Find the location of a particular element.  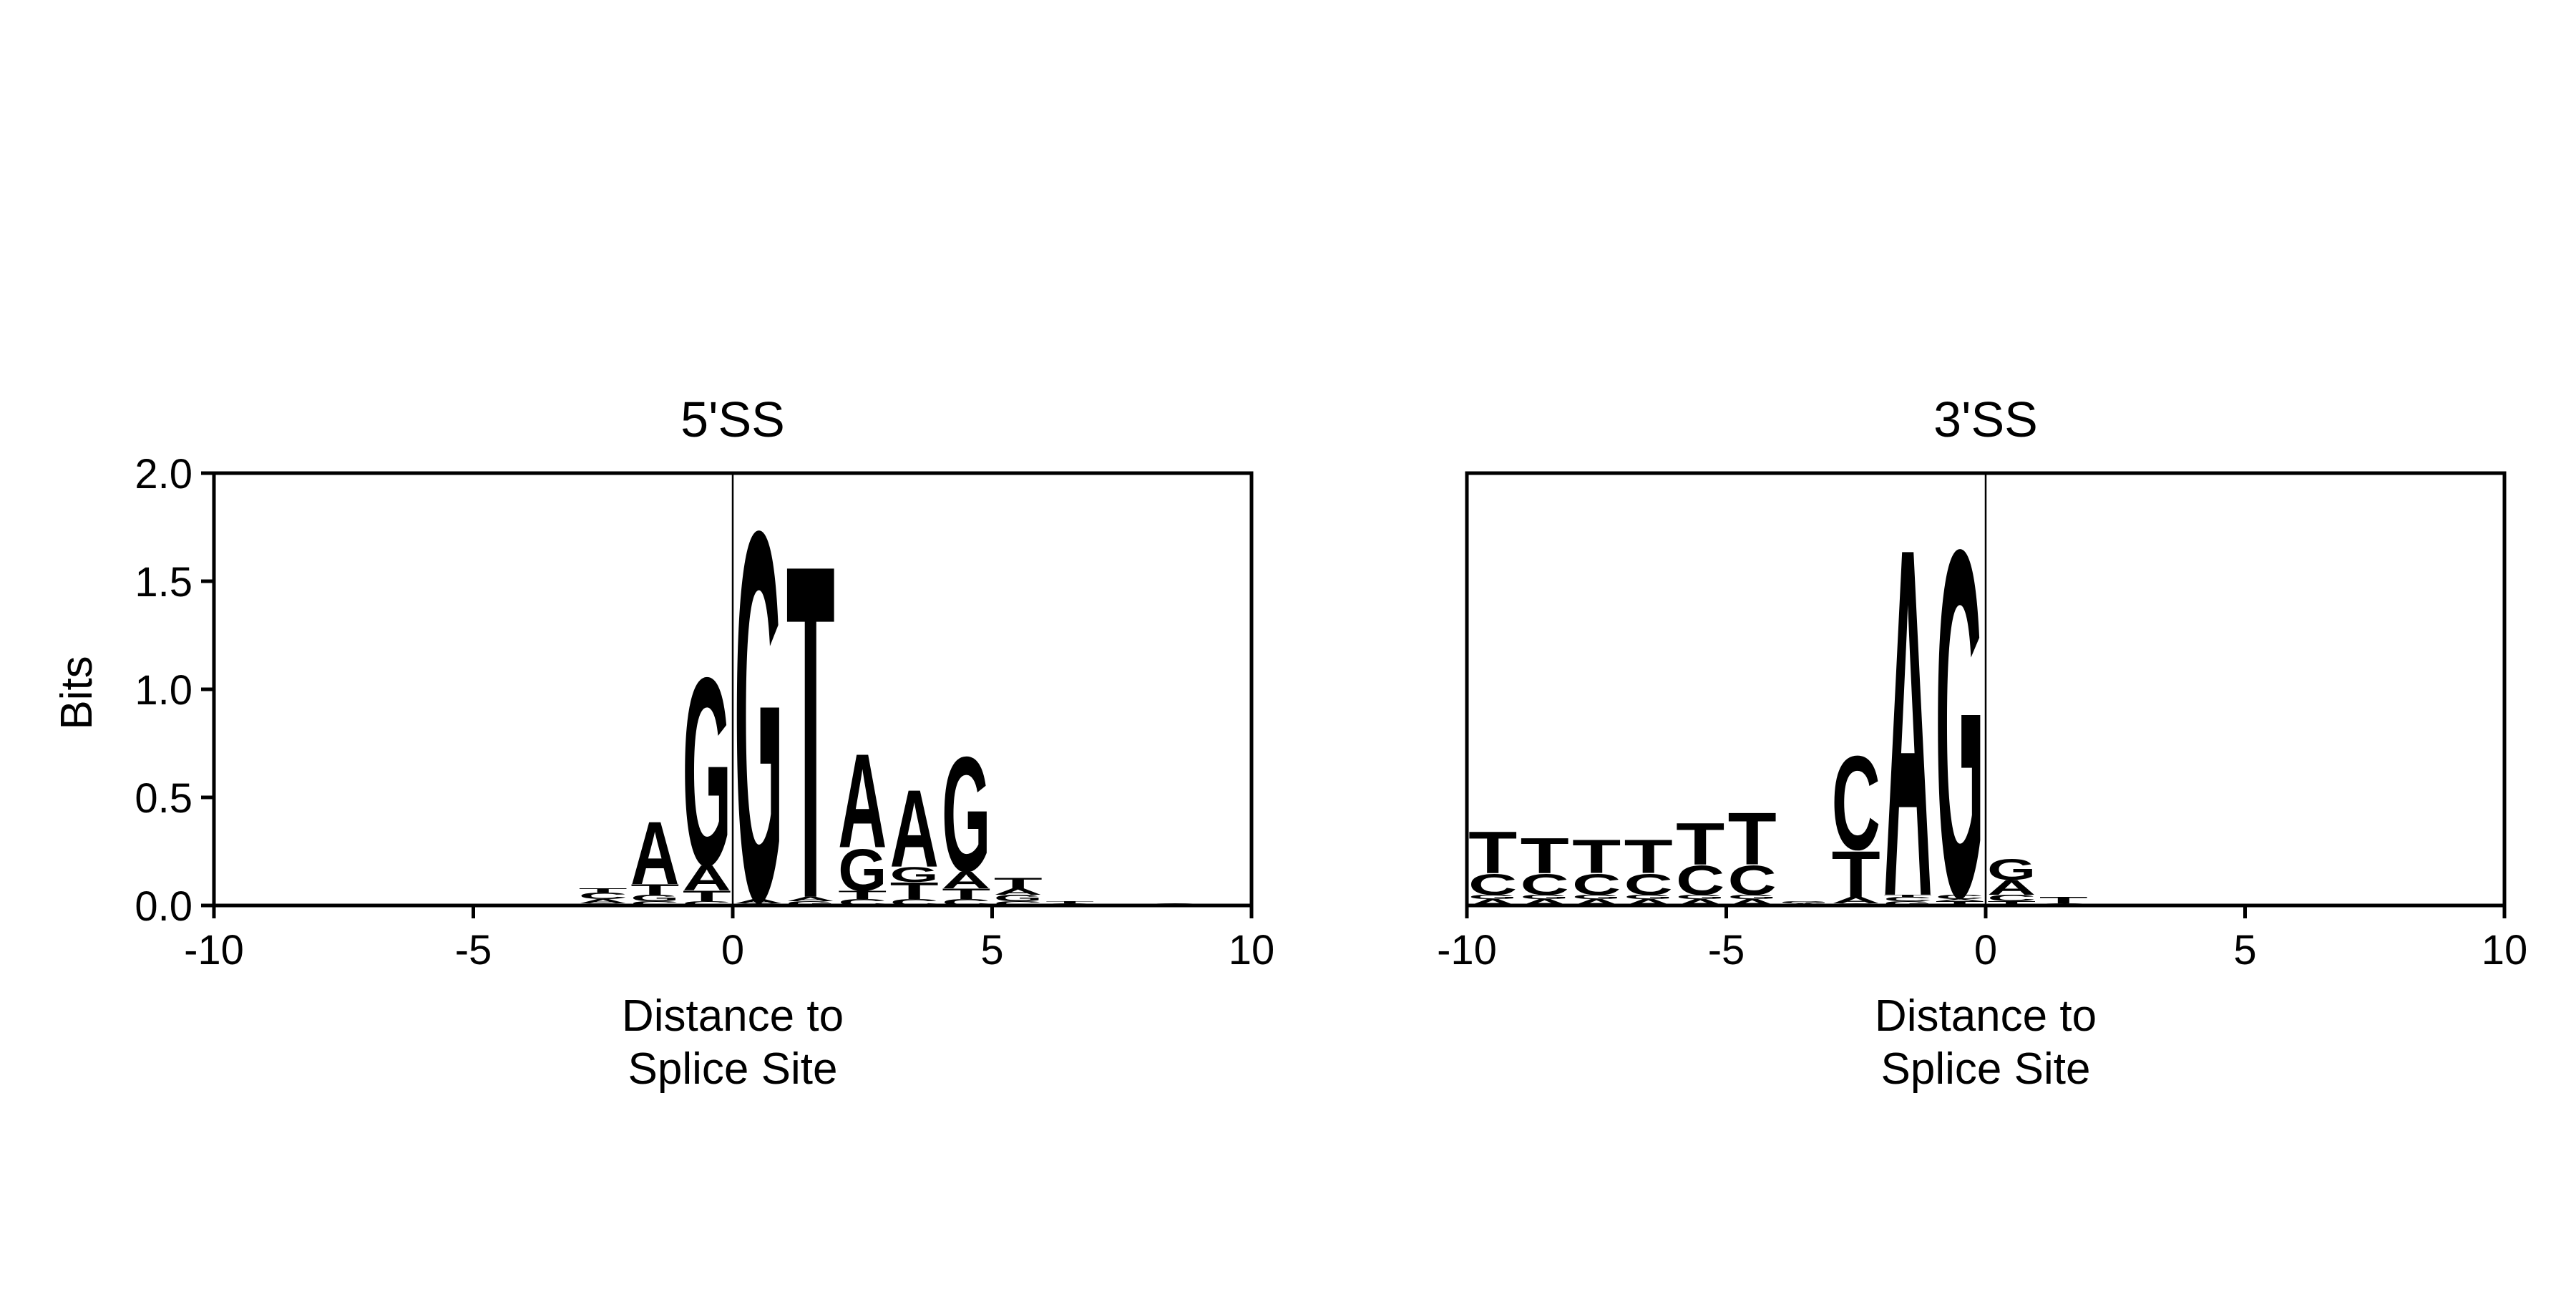

y-tick-label: 0.5 is located at coordinates (163, 798).